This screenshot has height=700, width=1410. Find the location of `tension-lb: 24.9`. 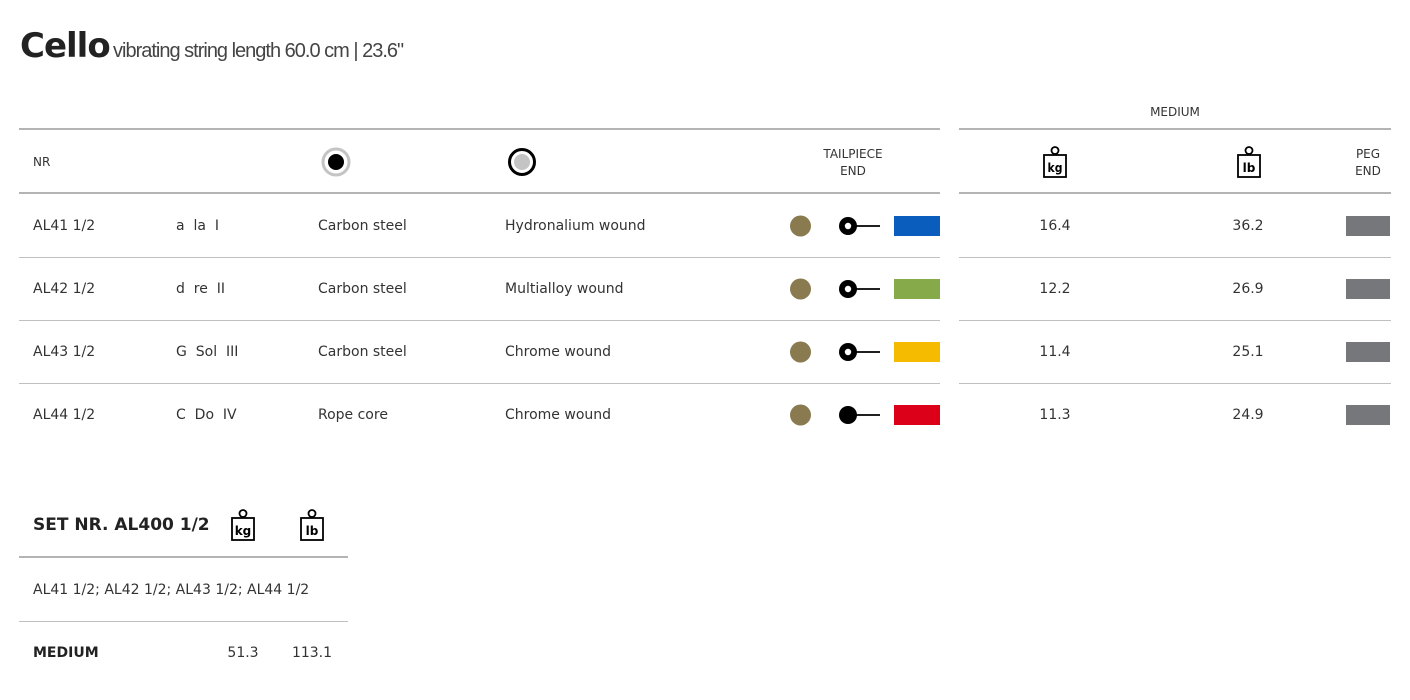

tension-lb: 24.9 is located at coordinates (1248, 415).